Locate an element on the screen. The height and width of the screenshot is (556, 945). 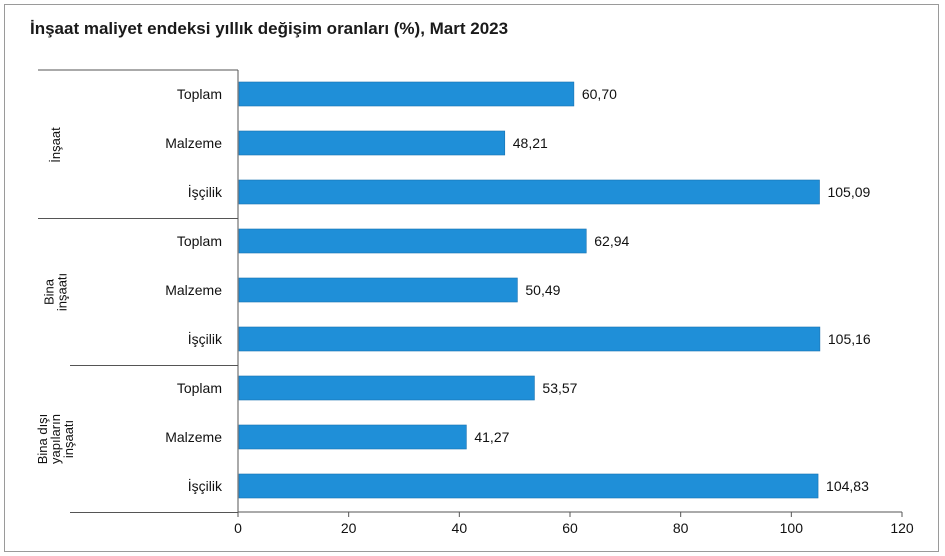
data-label: 50,49 is located at coordinates (542, 290).